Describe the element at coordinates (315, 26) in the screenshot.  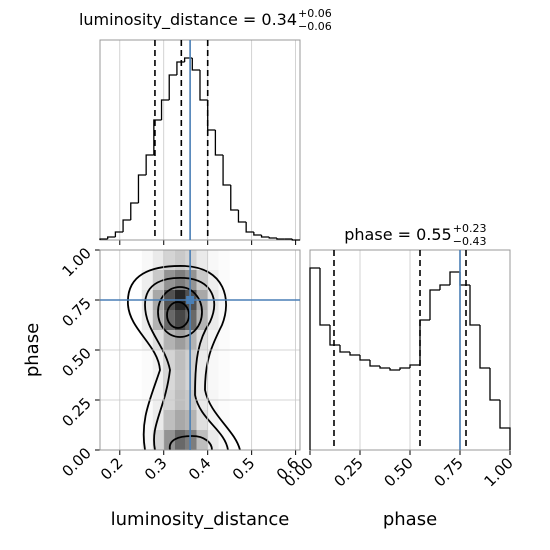
I see `title-lower-error: −0.06` at that location.